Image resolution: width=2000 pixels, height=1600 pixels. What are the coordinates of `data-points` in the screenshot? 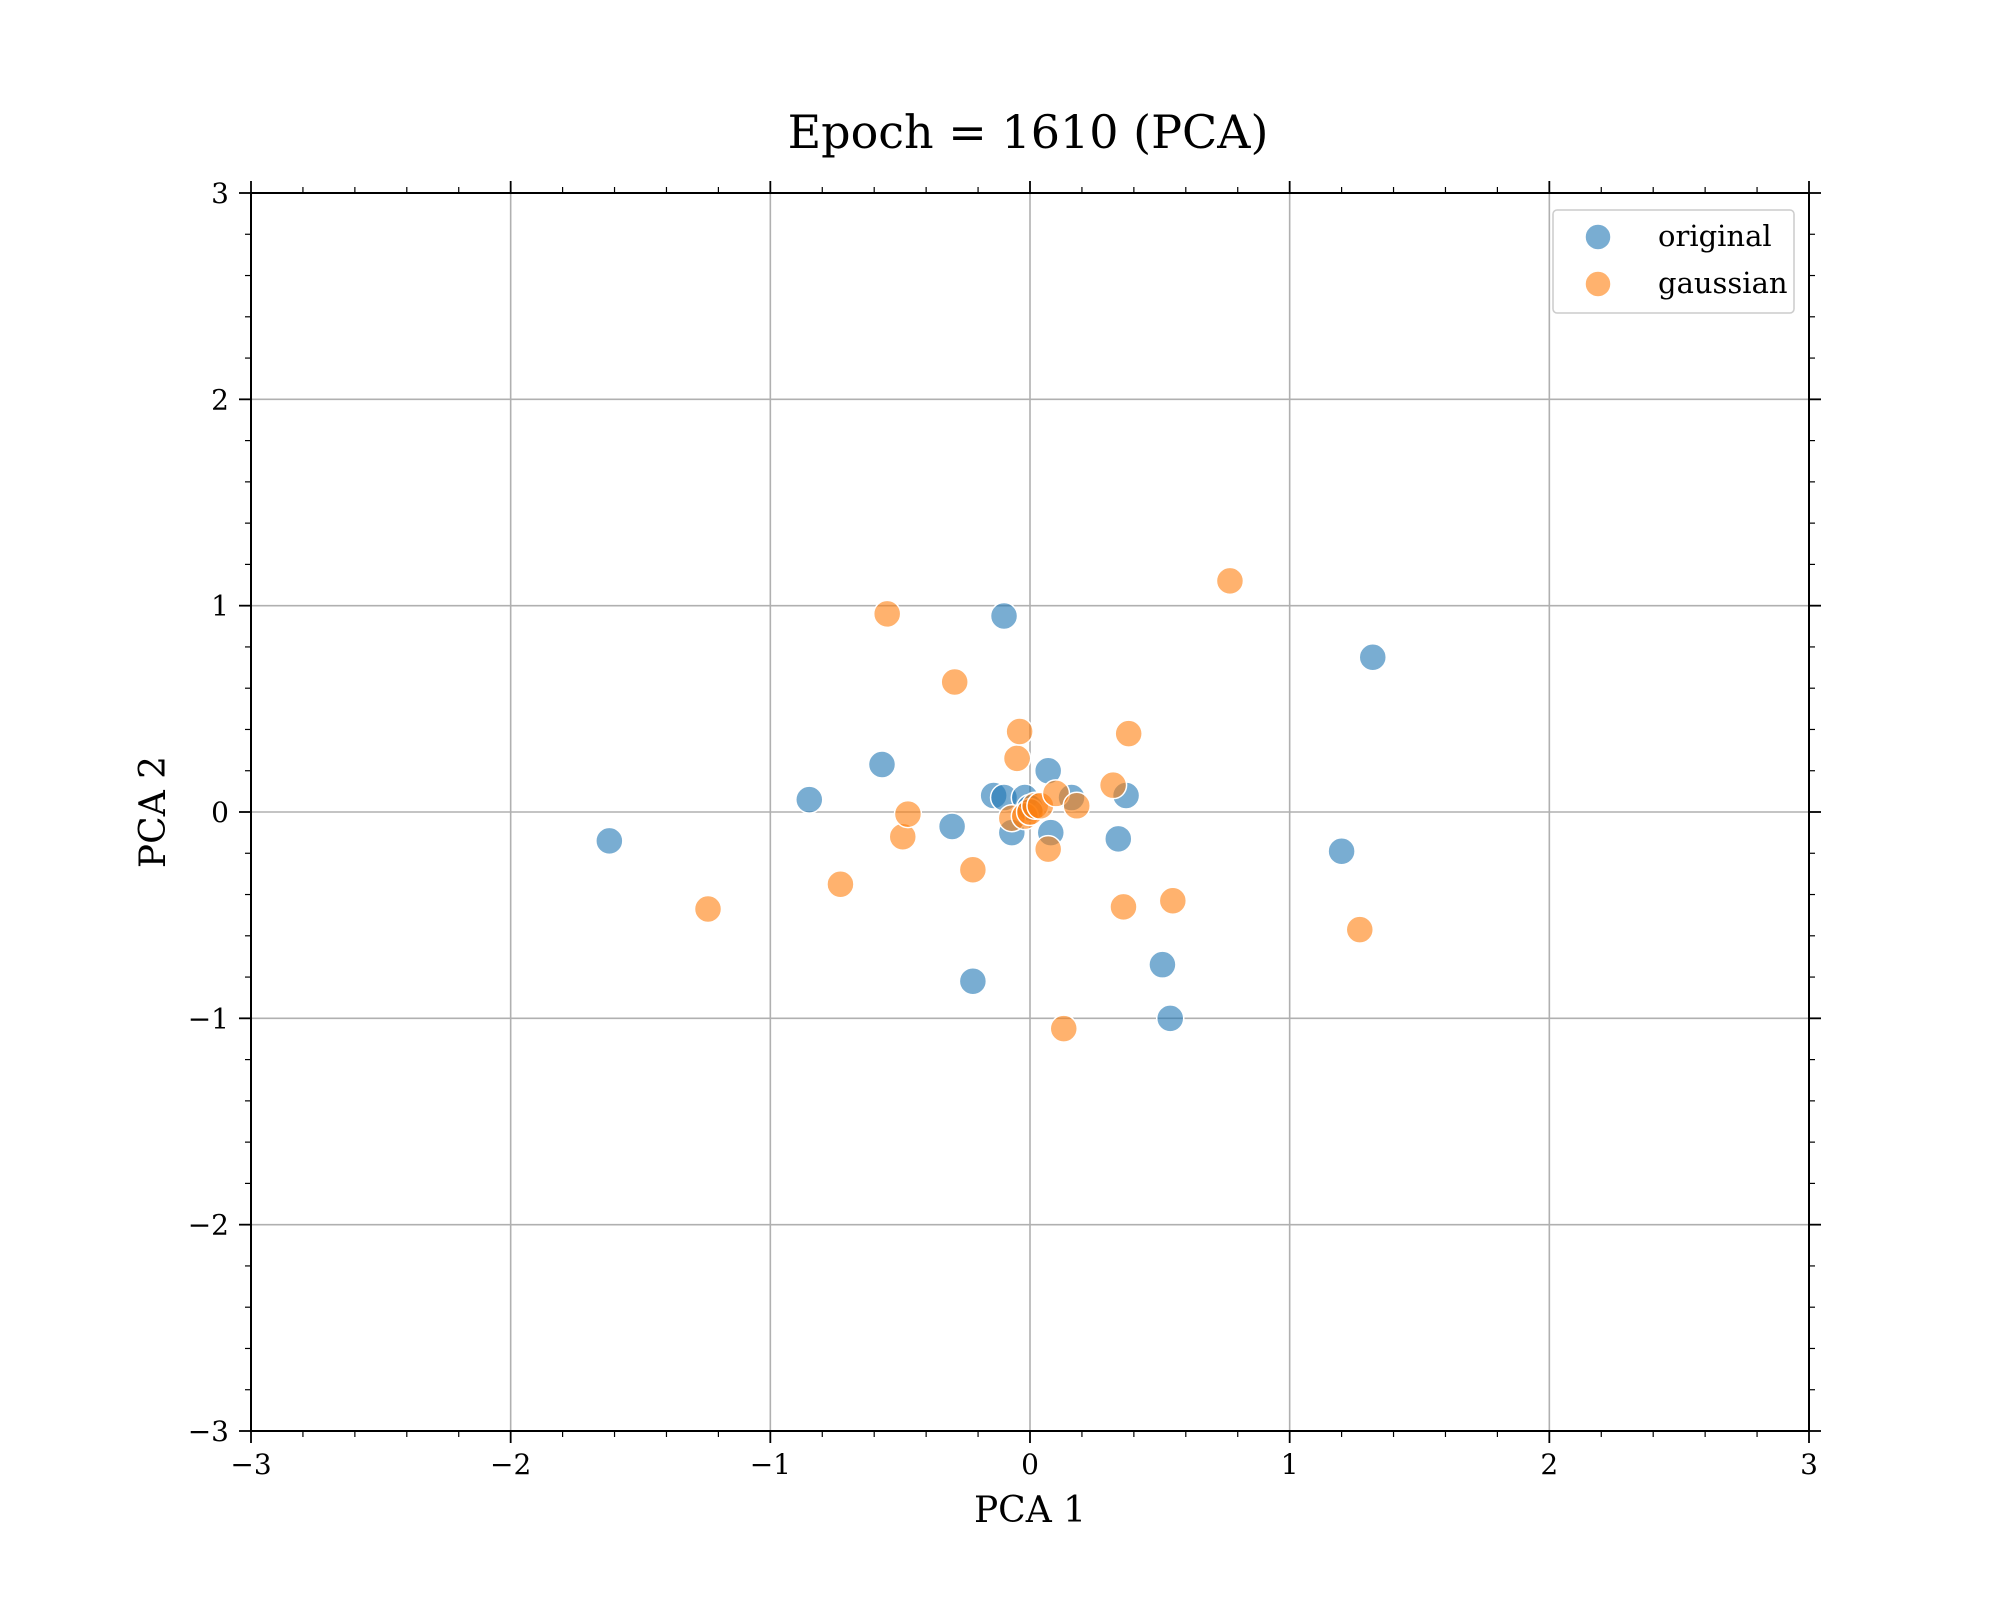 It's located at (991, 804).